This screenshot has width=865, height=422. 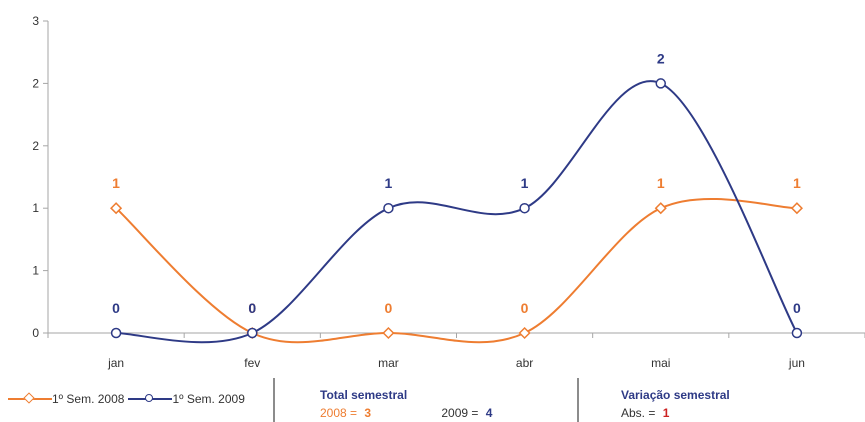 What do you see at coordinates (364, 395) in the screenshot?
I see `total-semestral-title: Total semestral` at bounding box center [364, 395].